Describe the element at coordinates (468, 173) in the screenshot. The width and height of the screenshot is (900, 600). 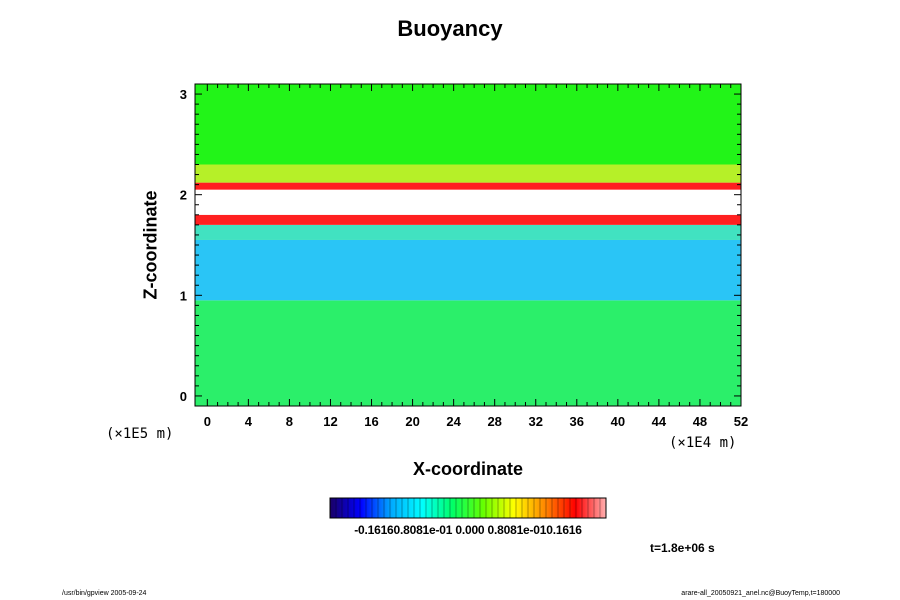
I see `field-region-upper-transition` at that location.